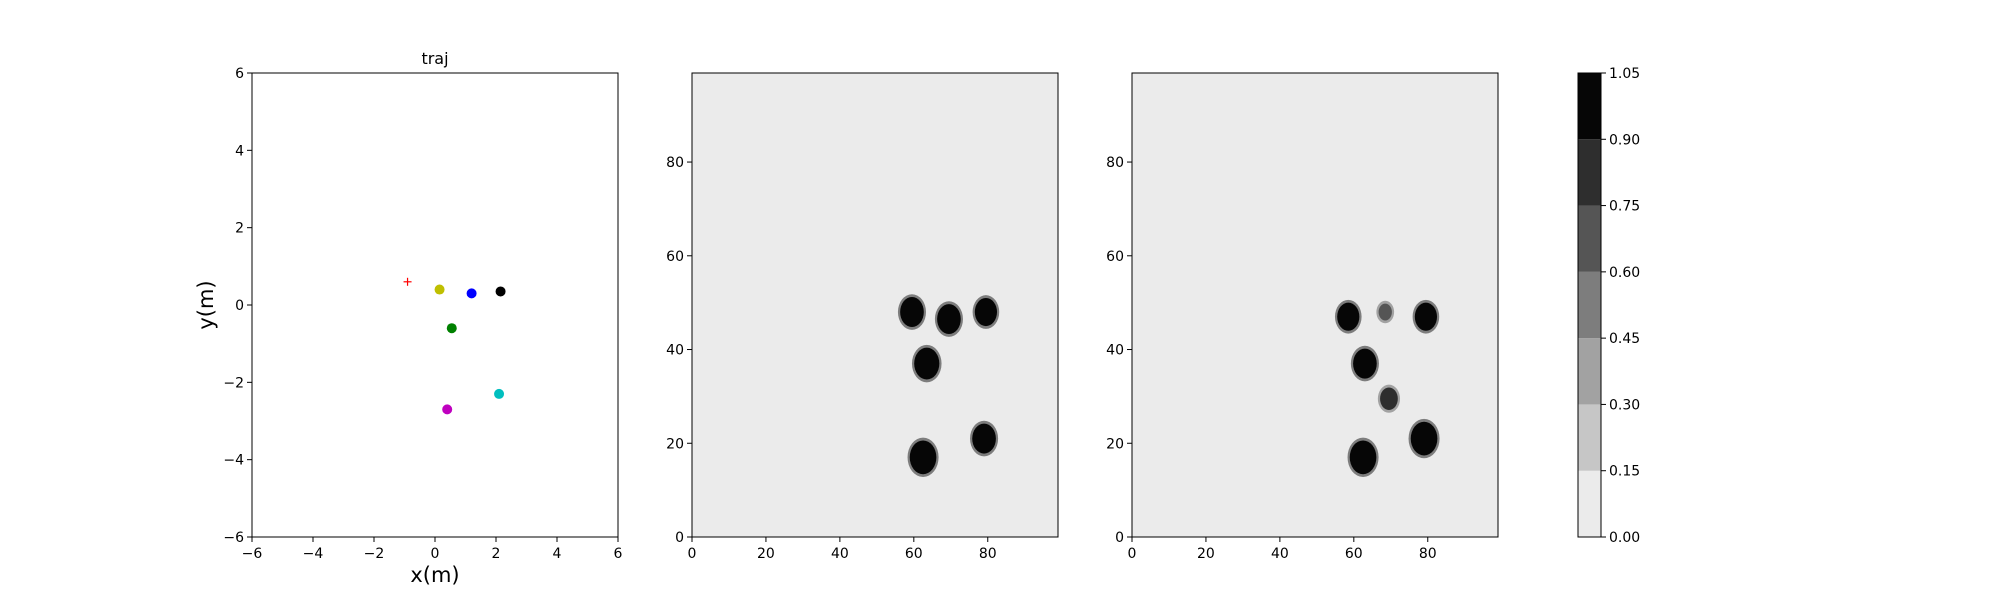 The width and height of the screenshot is (2000, 600). What do you see at coordinates (1624, 339) in the screenshot?
I see `colorbar-tick-label: 0.45` at bounding box center [1624, 339].